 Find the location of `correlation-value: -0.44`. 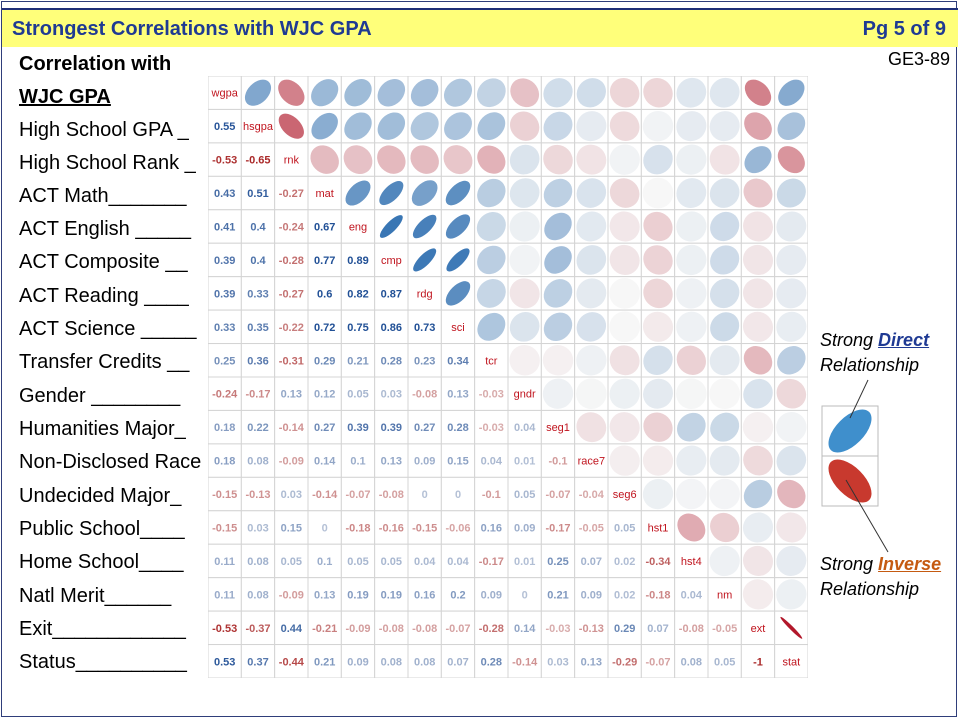

correlation-value: -0.44 is located at coordinates (292, 662).